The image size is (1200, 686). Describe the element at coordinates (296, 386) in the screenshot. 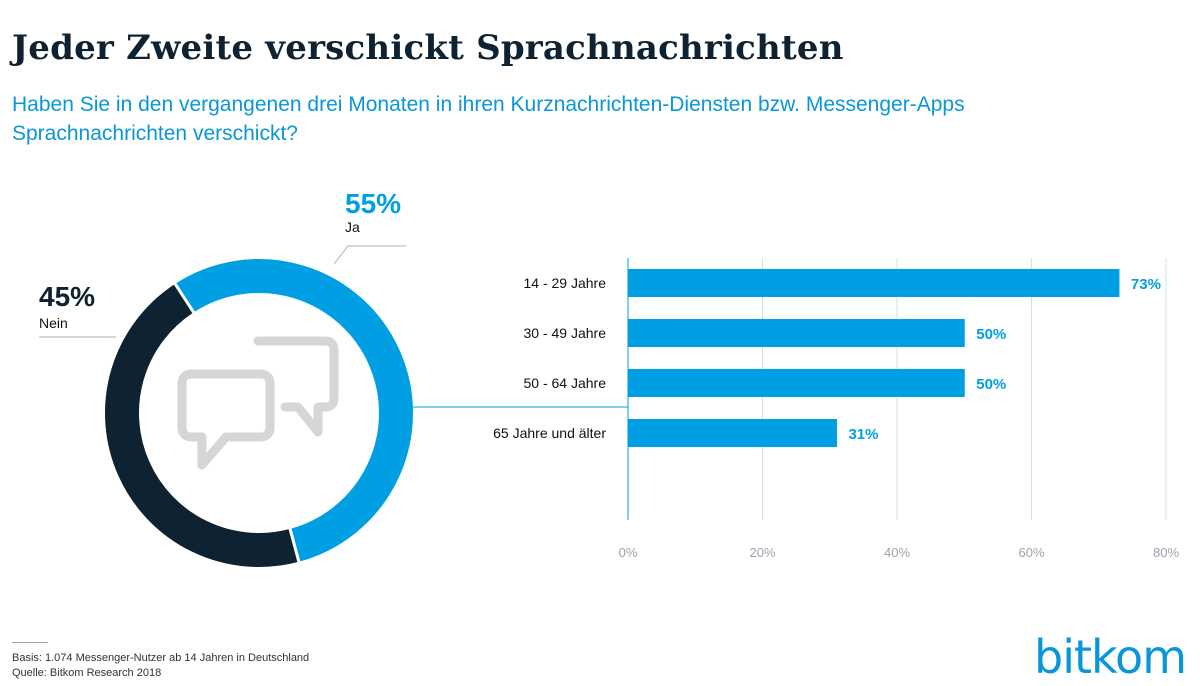

I see `speech-bubble-back` at that location.